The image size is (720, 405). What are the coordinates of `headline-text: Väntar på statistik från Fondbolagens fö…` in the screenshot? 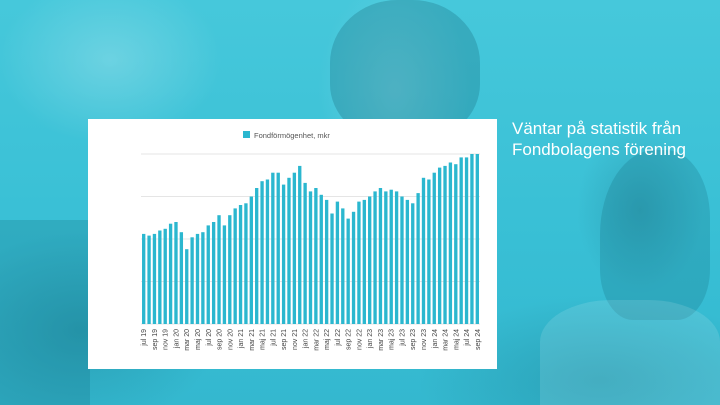 It's located at (599, 139).